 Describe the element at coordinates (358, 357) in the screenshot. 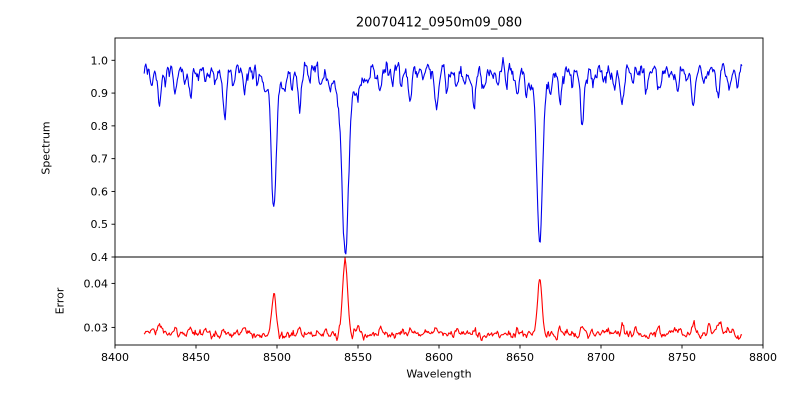

I see `x-tick-label: 8550` at that location.